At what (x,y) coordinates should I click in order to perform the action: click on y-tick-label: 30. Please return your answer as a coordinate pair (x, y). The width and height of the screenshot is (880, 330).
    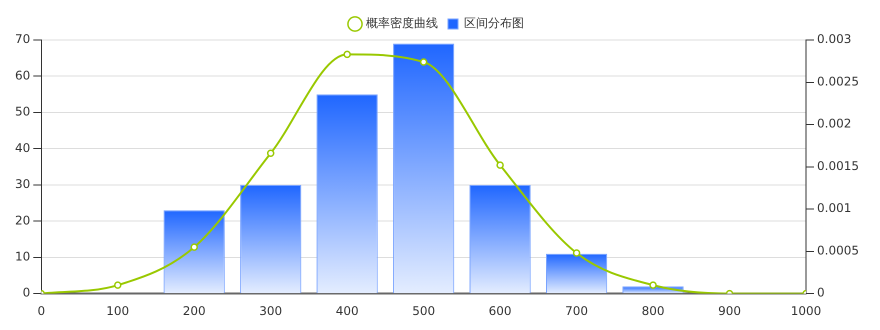
    Looking at the image, I should click on (22, 184).